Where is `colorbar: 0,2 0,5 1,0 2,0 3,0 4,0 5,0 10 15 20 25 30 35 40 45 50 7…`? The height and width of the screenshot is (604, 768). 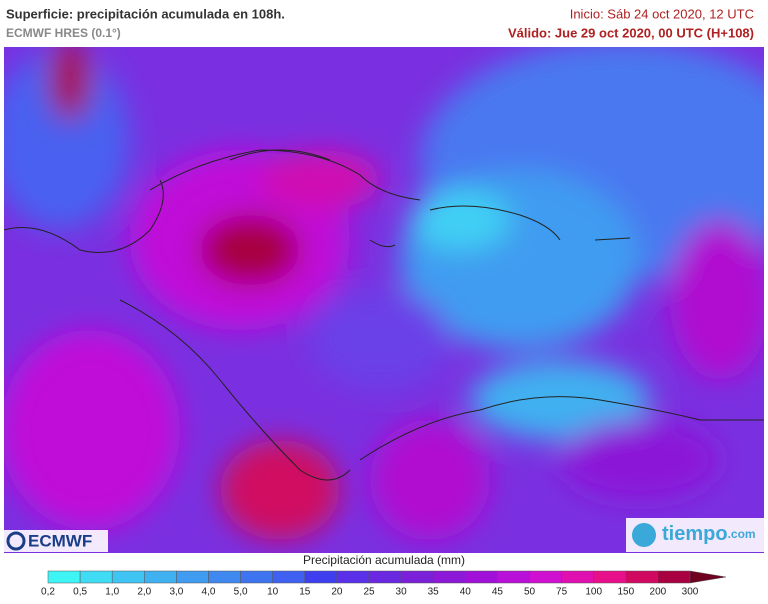
colorbar: 0,2 0,5 1,0 2,0 3,0 4,0 5,0 10 15 20 25 30 35 40 45 50 7… is located at coordinates (384, 584).